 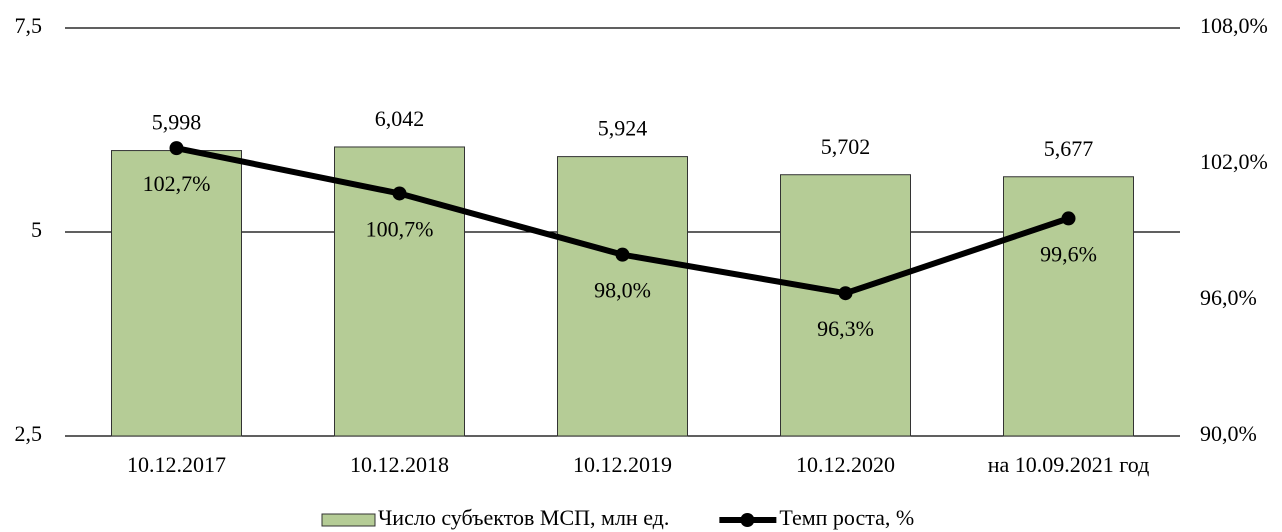 I want to click on x-tick-label: 10.12.2018, so click(x=399, y=464).